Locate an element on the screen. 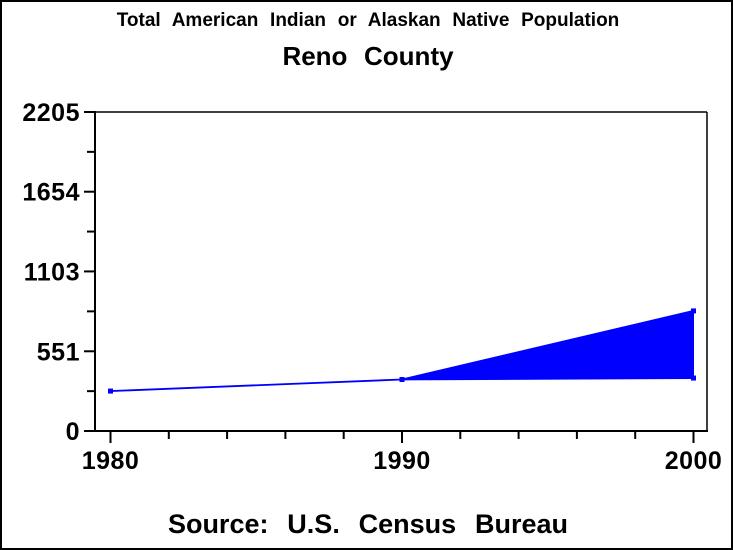 Image resolution: width=733 pixels, height=550 pixels. y-tick-label: 1103 is located at coordinates (52, 272).